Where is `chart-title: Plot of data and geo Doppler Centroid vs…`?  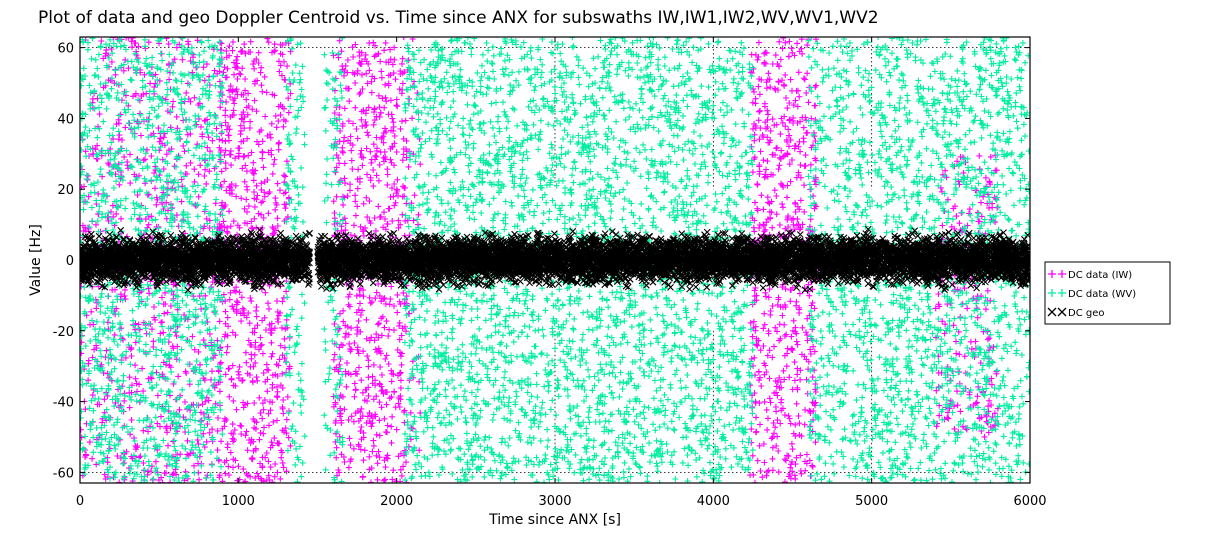 chart-title: Plot of data and geo Doppler Centroid vs… is located at coordinates (458, 18).